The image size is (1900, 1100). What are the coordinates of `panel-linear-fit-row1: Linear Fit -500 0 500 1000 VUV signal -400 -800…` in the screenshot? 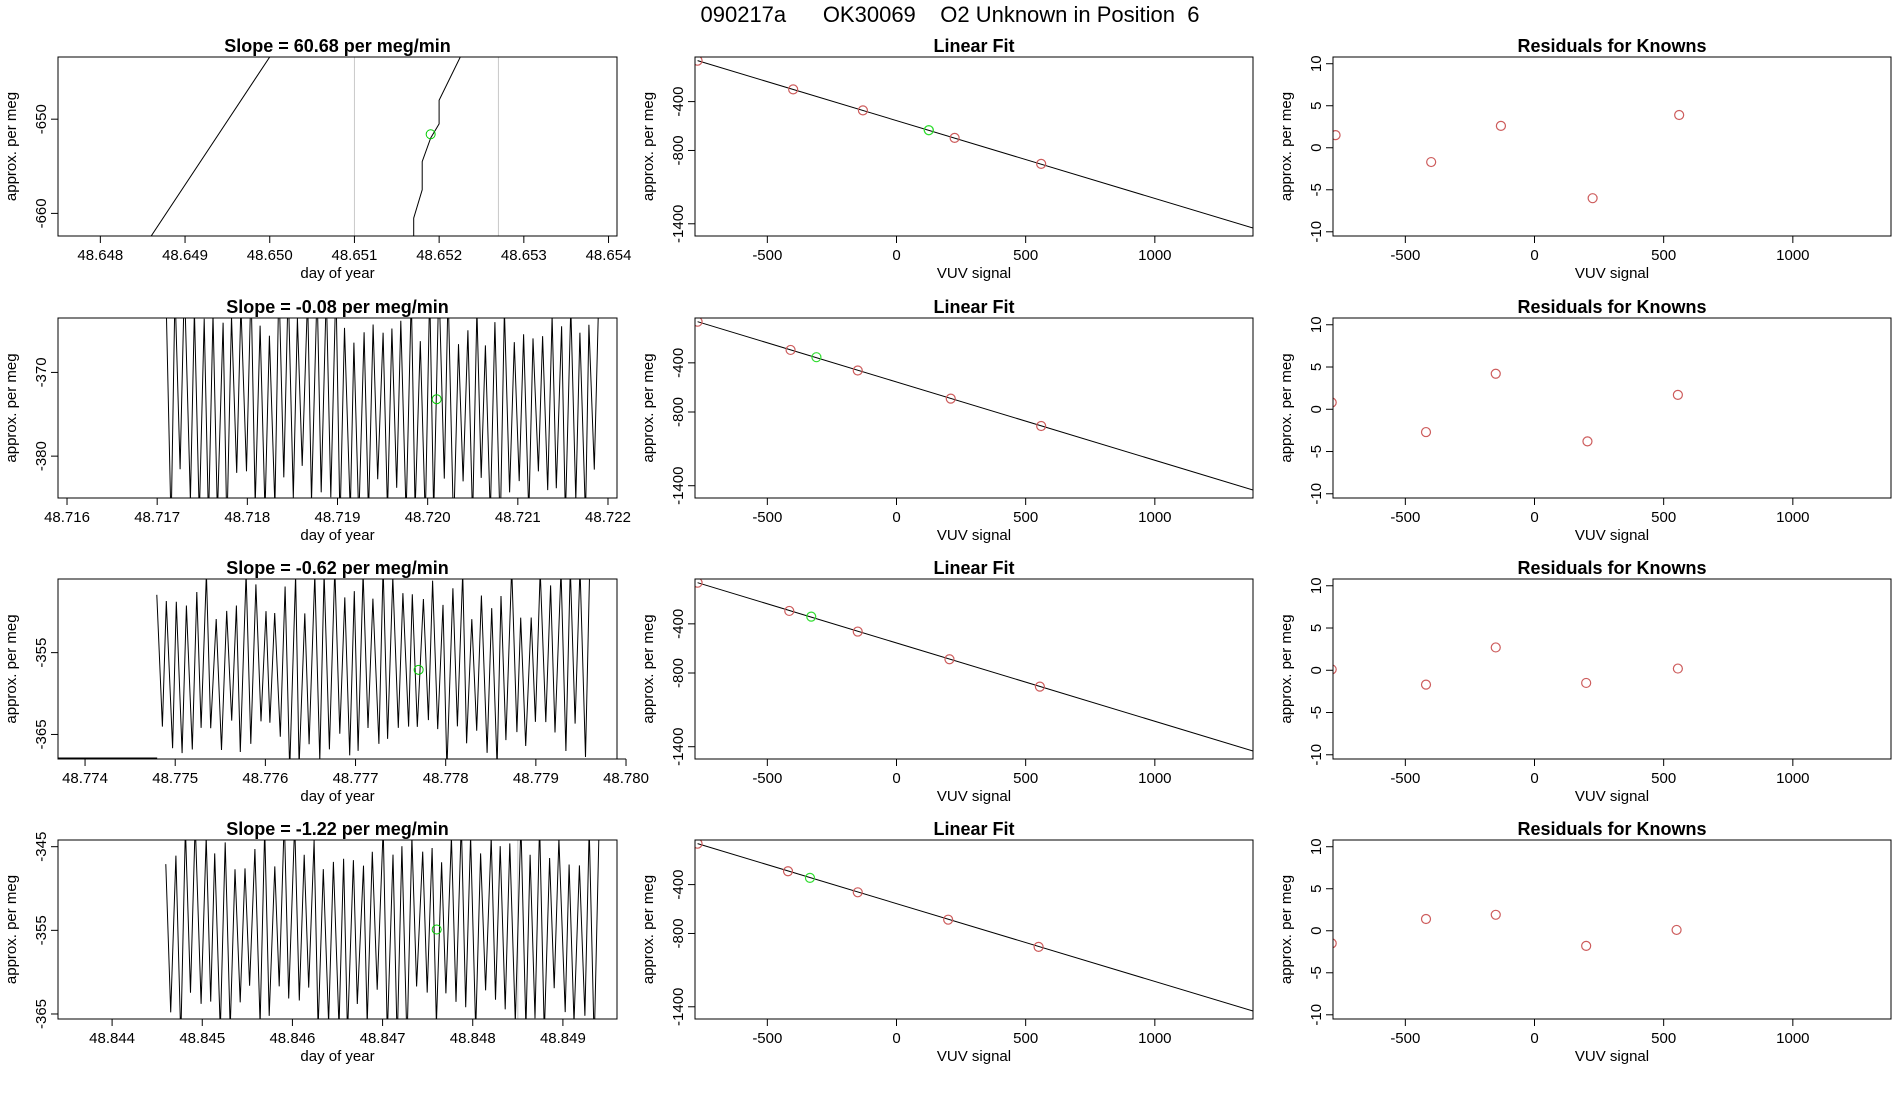 It's located at (947, 159).